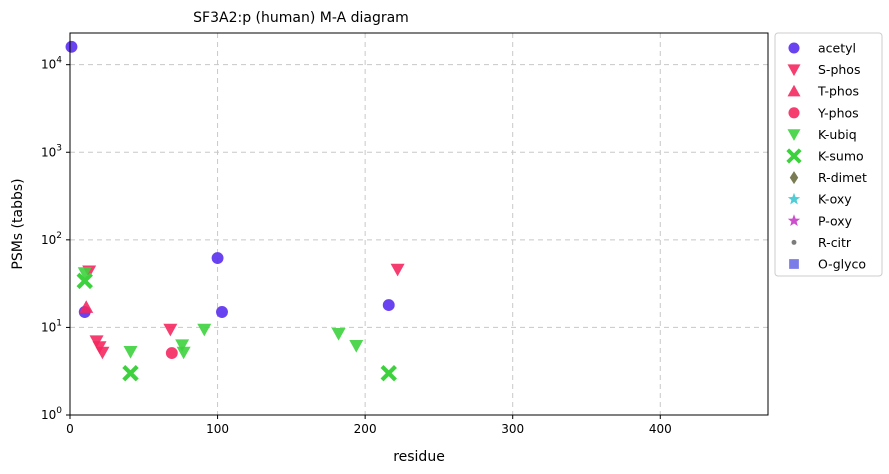 The height and width of the screenshot is (474, 889). What do you see at coordinates (794, 135) in the screenshot?
I see `legend-marker-K-ubiq` at bounding box center [794, 135].